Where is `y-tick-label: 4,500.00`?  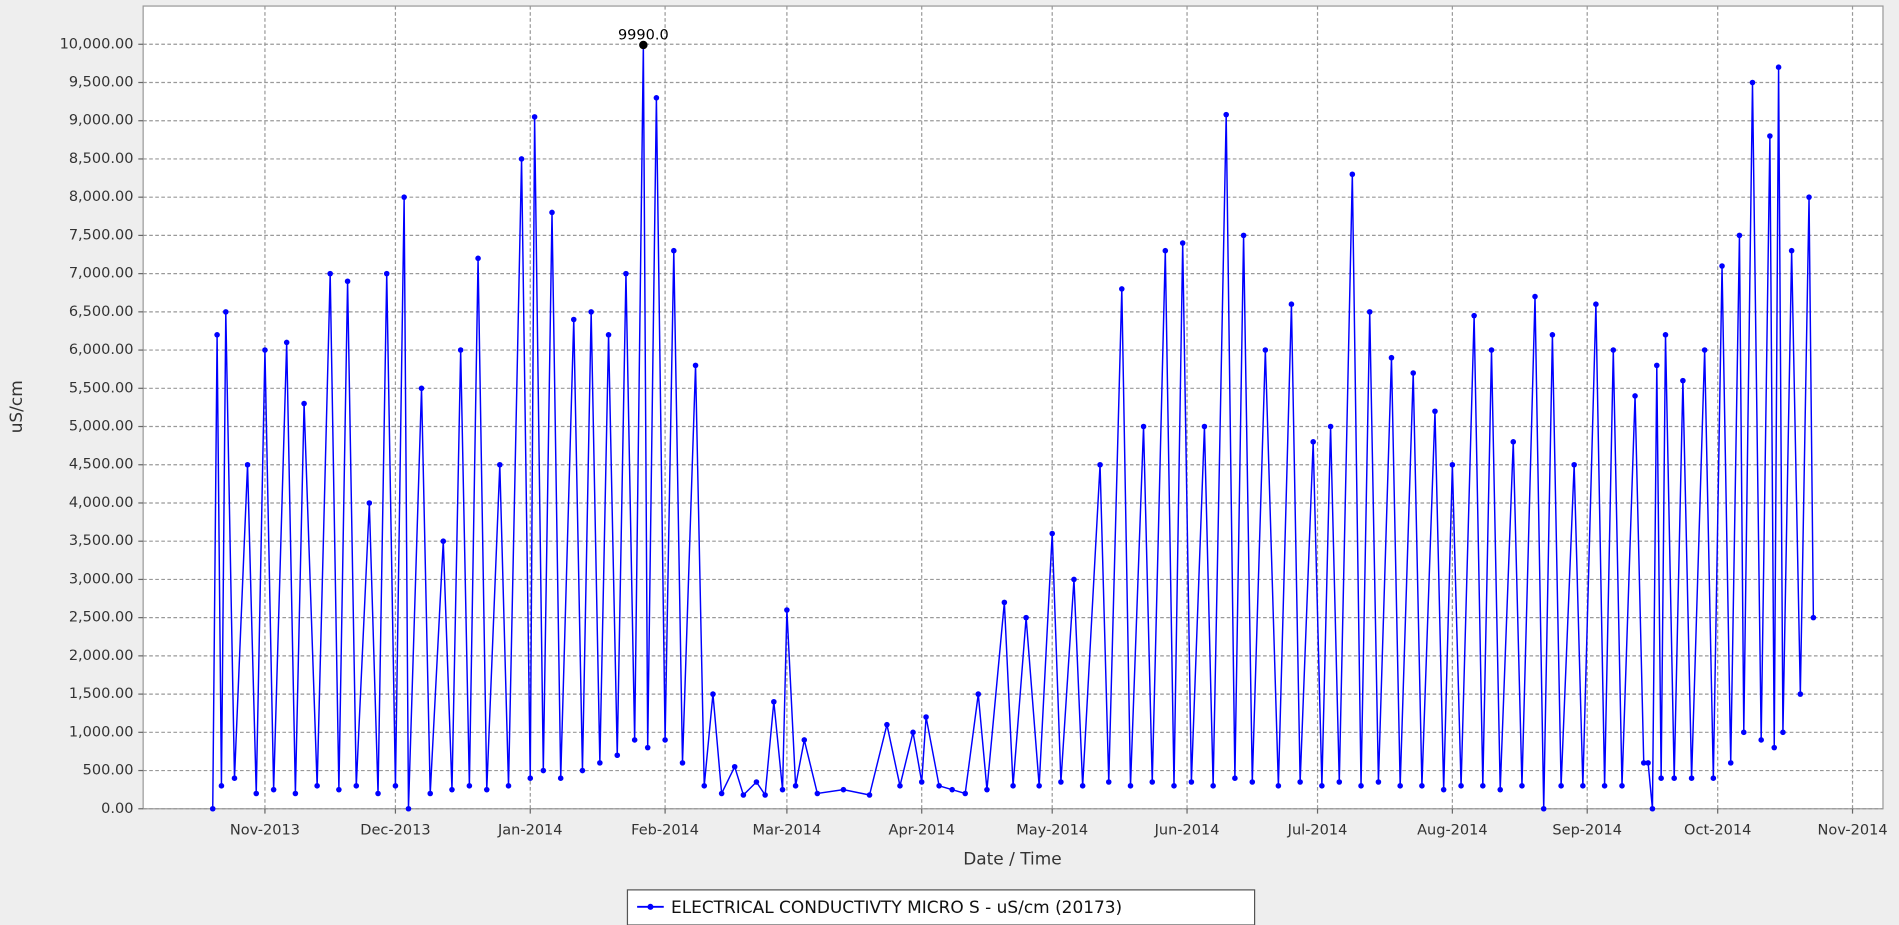
y-tick-label: 4,500.00 is located at coordinates (101, 465).